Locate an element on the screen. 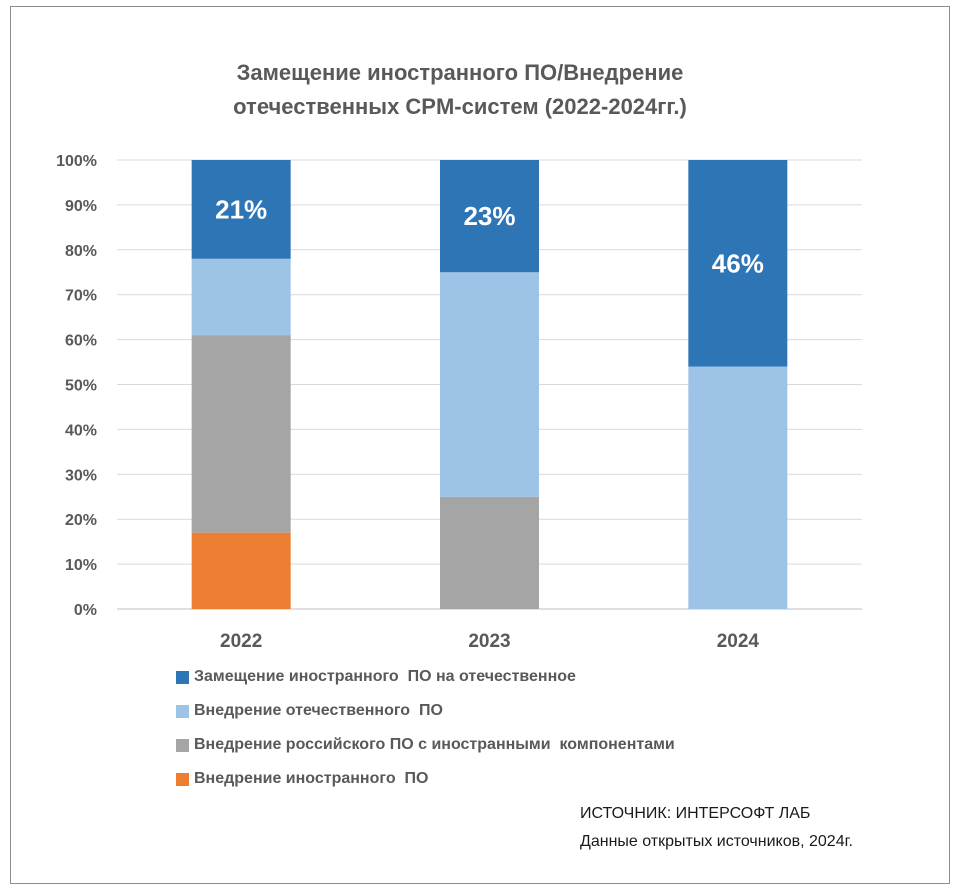 This screenshot has height=894, width=962. y-tick-label: 50% is located at coordinates (81, 386).